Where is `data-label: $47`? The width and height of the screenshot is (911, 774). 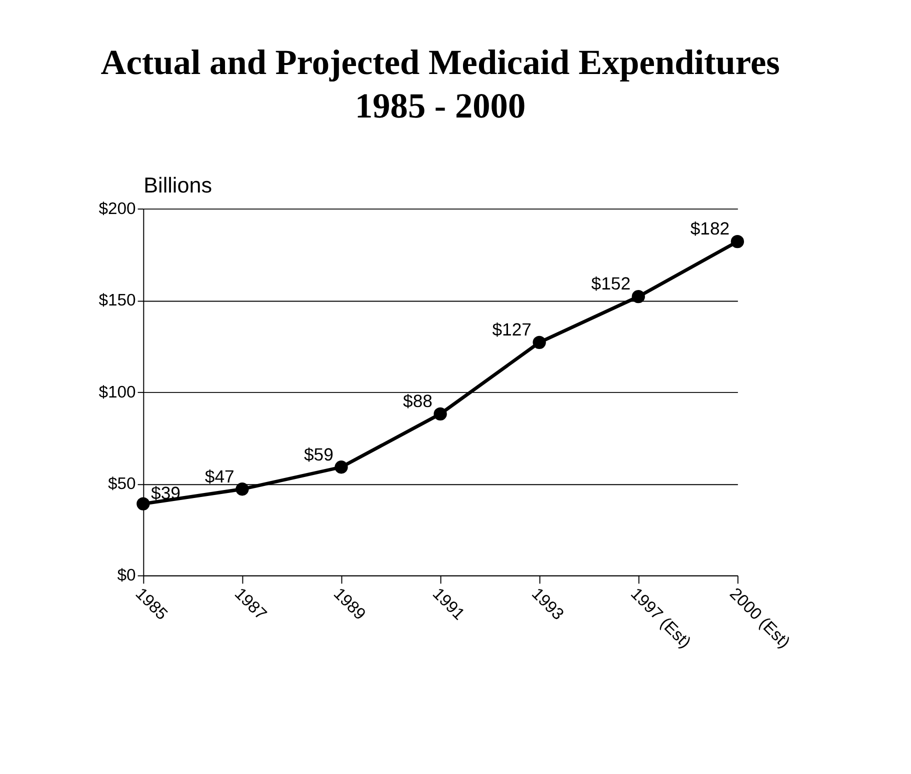 data-label: $47 is located at coordinates (219, 476).